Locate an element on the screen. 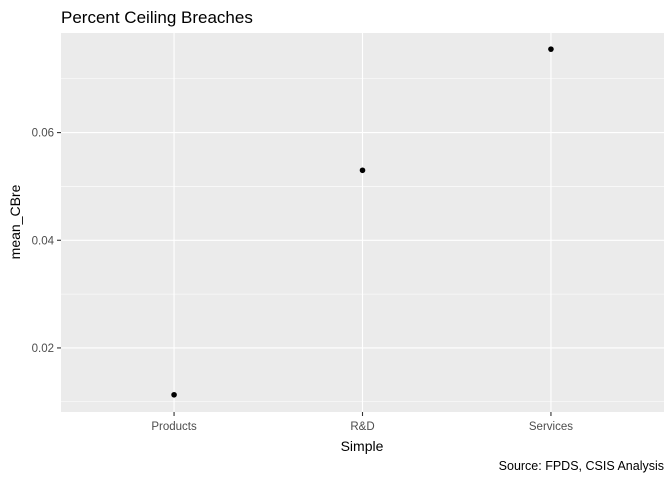 Image resolution: width=672 pixels, height=480 pixels. caption: Source: FPDS, CSIS Analysis is located at coordinates (581, 466).